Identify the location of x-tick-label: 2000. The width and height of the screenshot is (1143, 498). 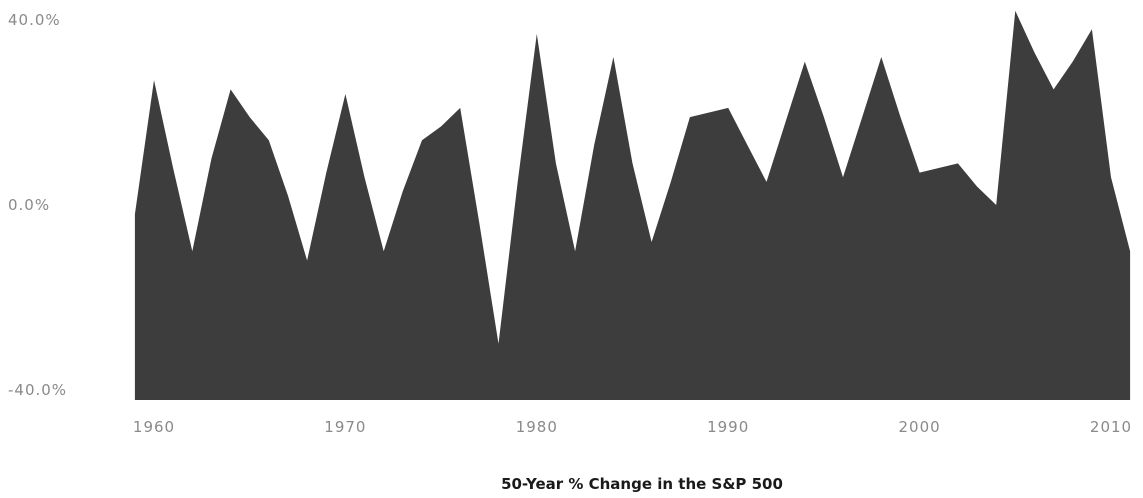
(920, 427).